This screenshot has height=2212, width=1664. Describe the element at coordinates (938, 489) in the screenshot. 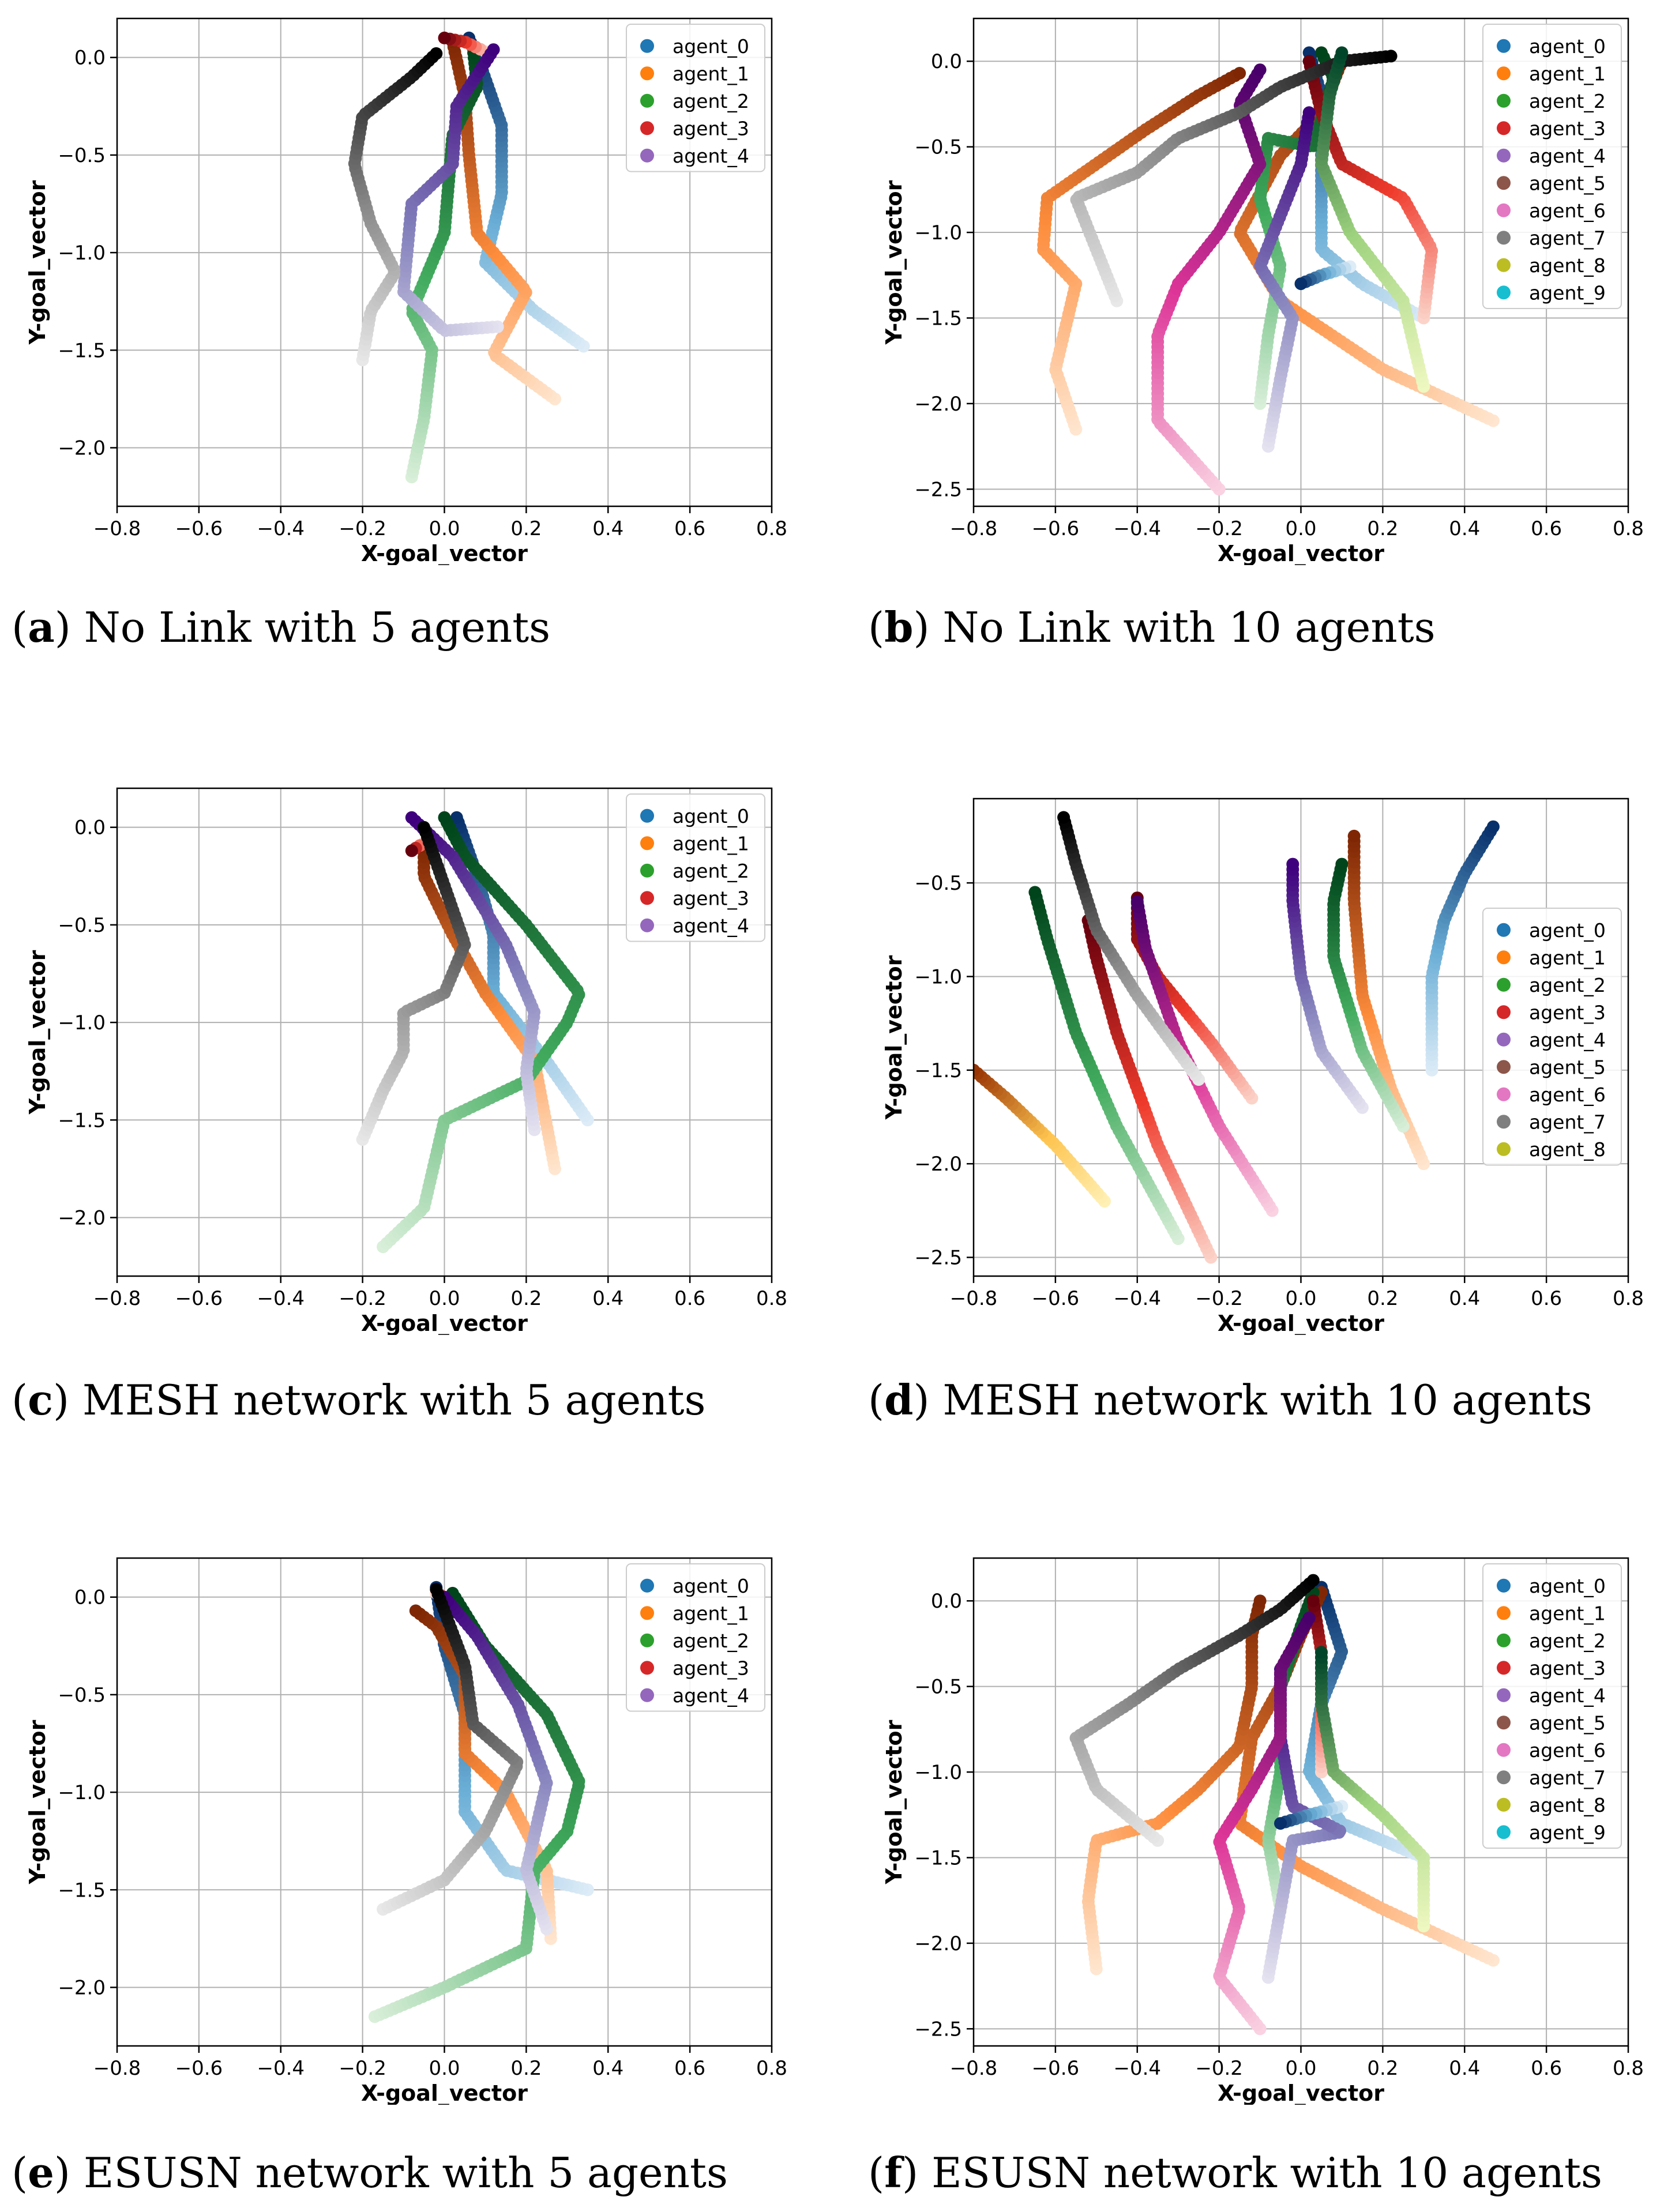

I see `y-tick-label: −2.5` at that location.